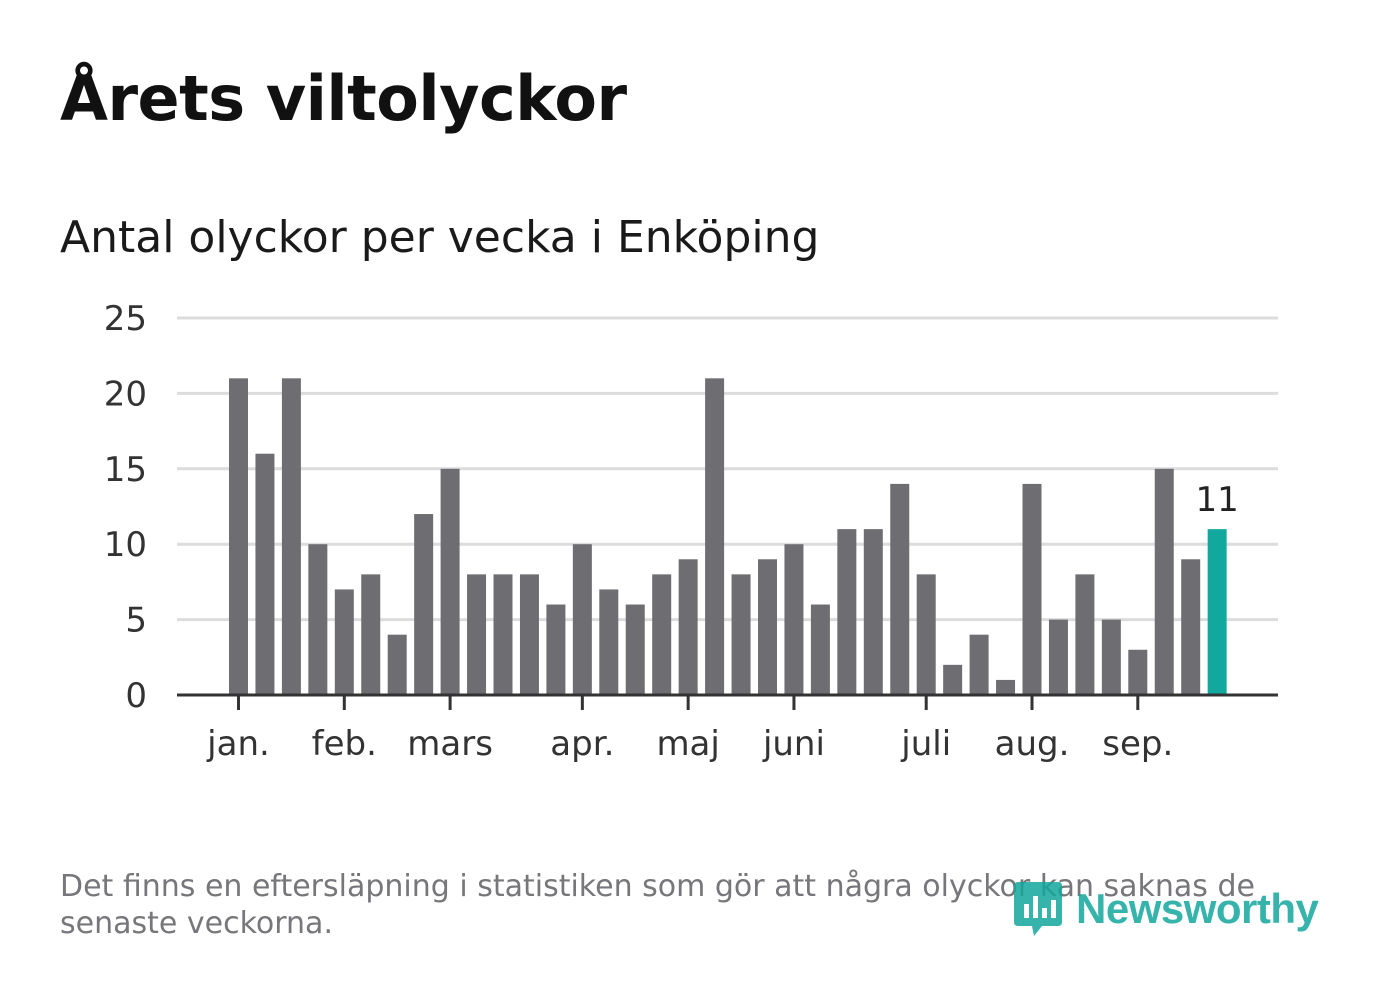 The height and width of the screenshot is (999, 1382). I want to click on x-tick-label: jan., so click(238, 744).